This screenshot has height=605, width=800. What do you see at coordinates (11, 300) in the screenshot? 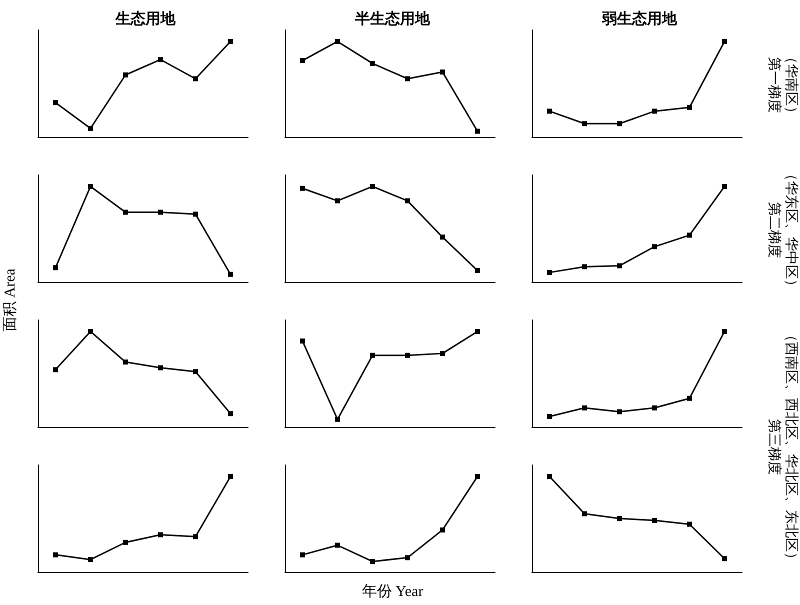
I see `y-axis-title: 面积 Area` at bounding box center [11, 300].